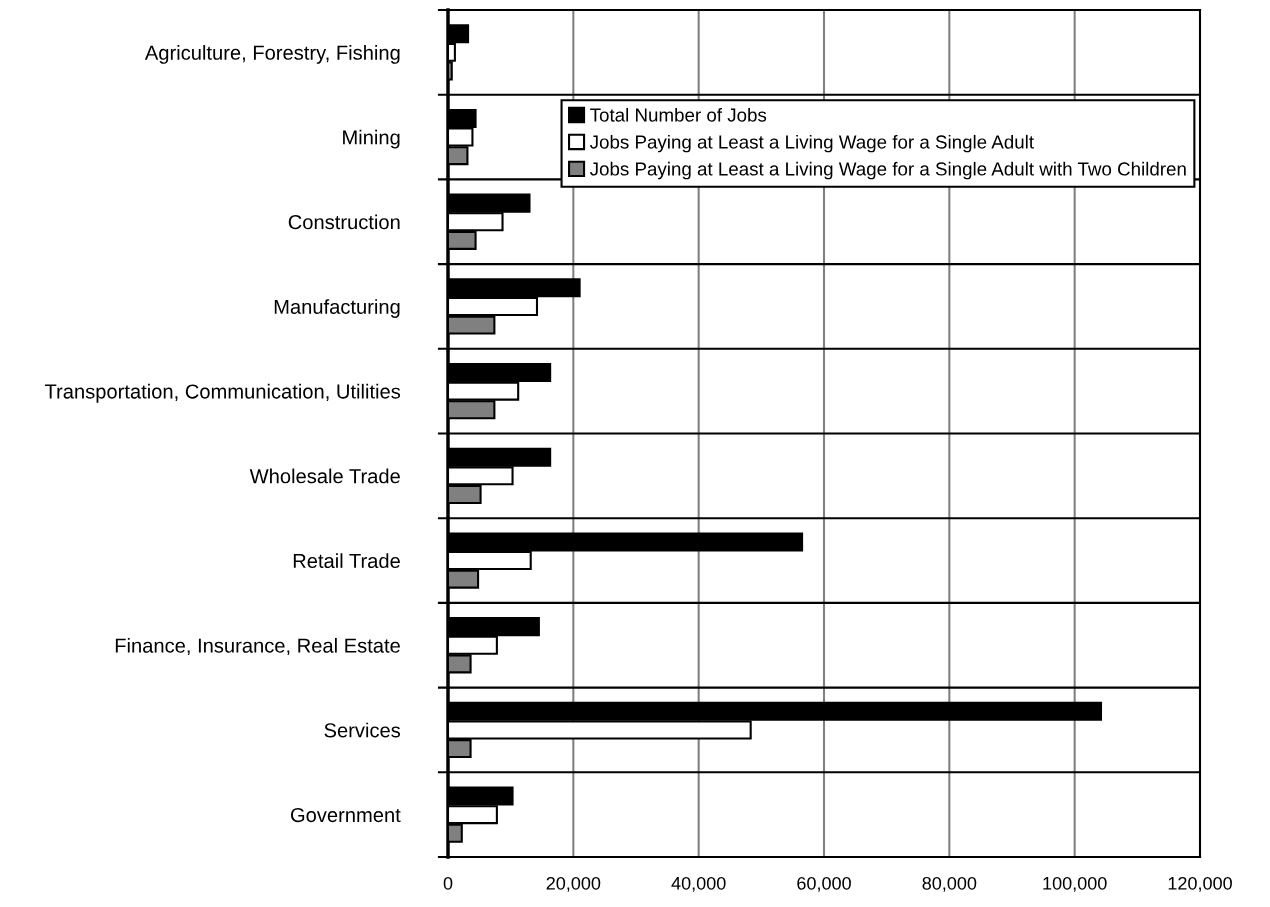 This screenshot has width=1270, height=907. Describe the element at coordinates (698, 884) in the screenshot. I see `x-tick-label: 40,000` at that location.